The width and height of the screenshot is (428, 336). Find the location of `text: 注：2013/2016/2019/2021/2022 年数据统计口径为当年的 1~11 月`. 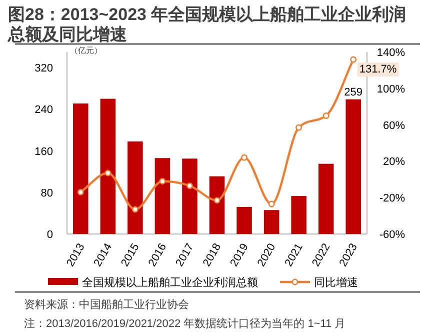

text: 注：2013/2016/2019/2021/2022 年数据统计口径为当年的 1~11 月 is located at coordinates (185, 323).